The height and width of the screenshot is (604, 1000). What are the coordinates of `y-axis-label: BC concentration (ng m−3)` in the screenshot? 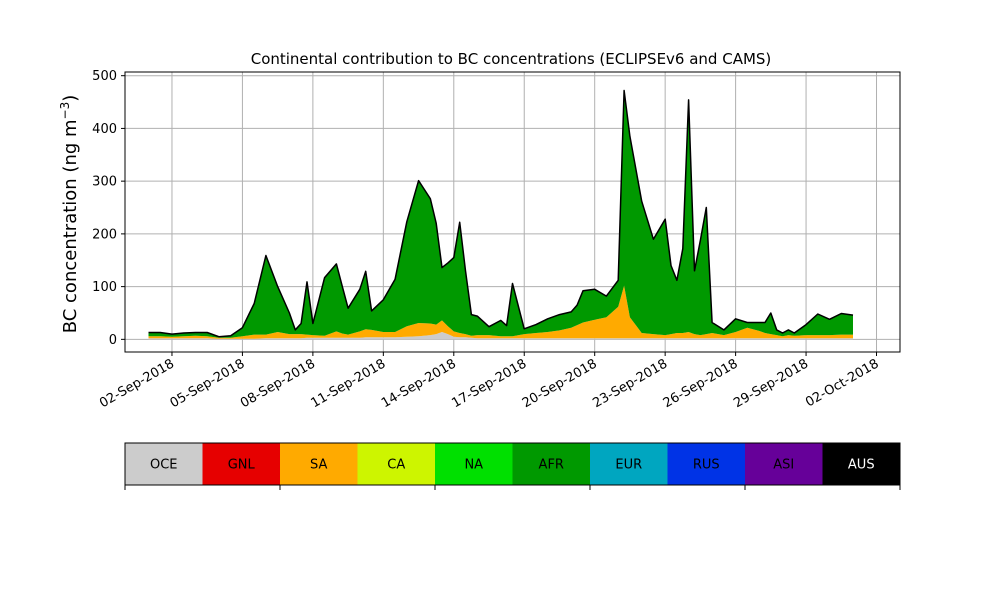 It's located at (69, 214).